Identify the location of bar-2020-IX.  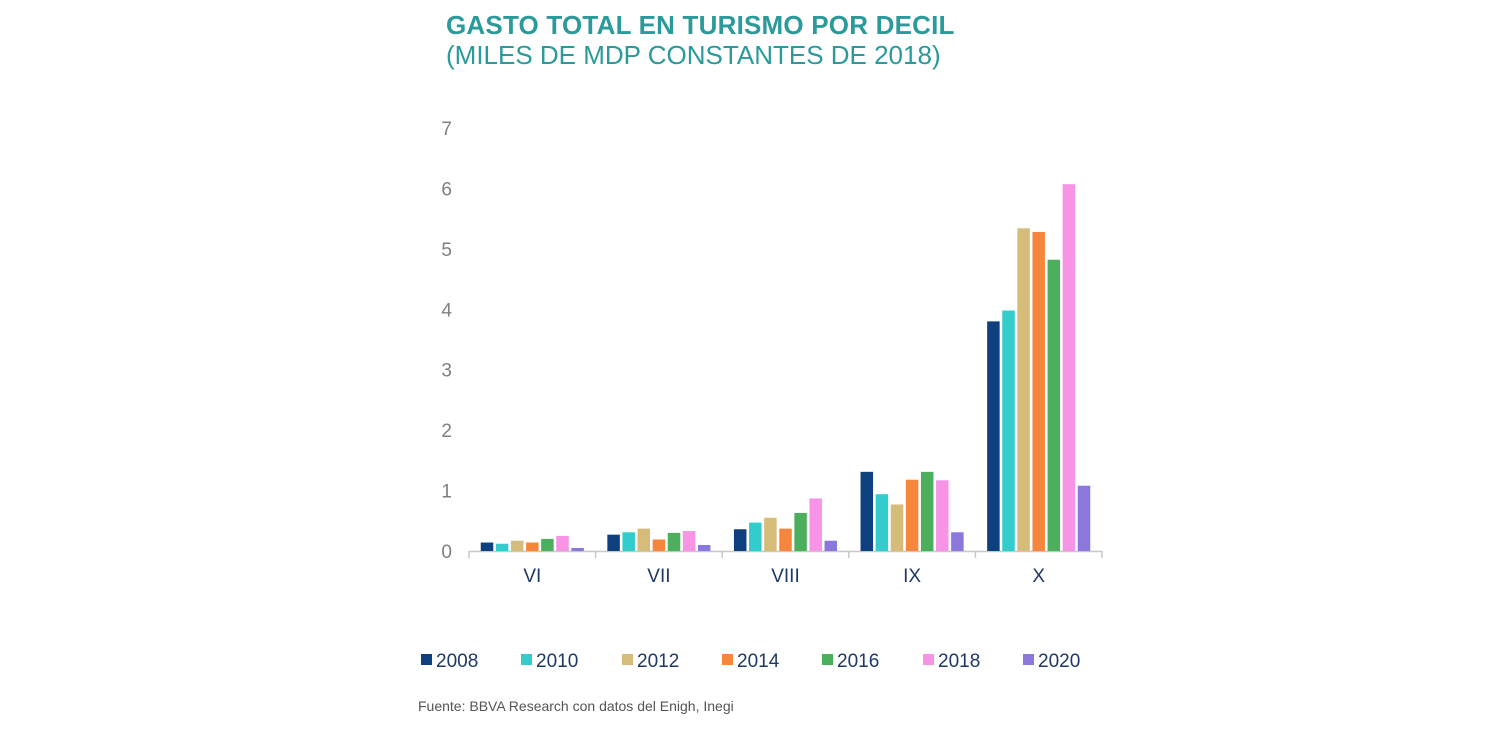
(957, 541).